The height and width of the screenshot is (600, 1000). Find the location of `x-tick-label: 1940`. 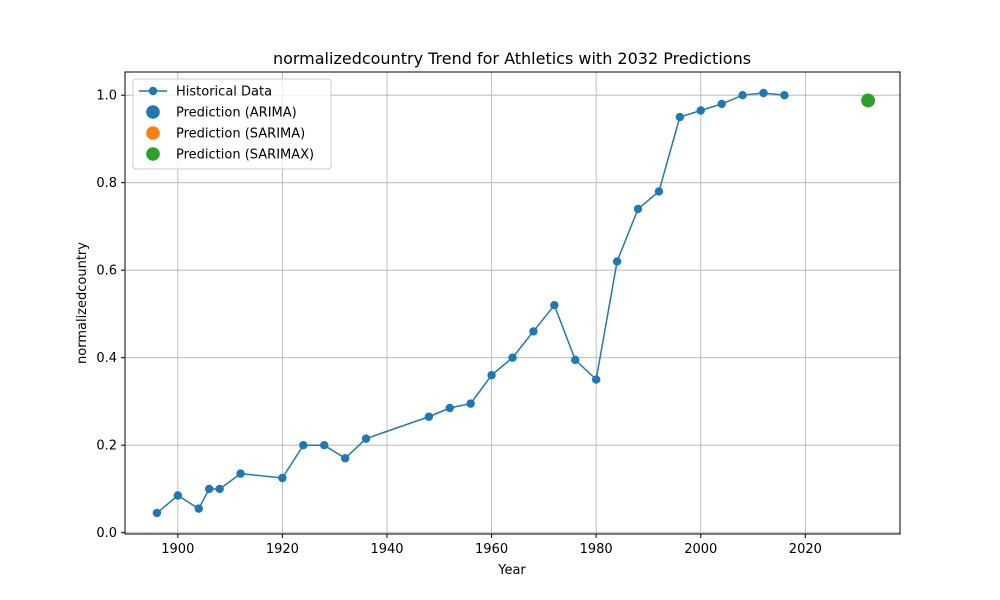

x-tick-label: 1940 is located at coordinates (386, 549).